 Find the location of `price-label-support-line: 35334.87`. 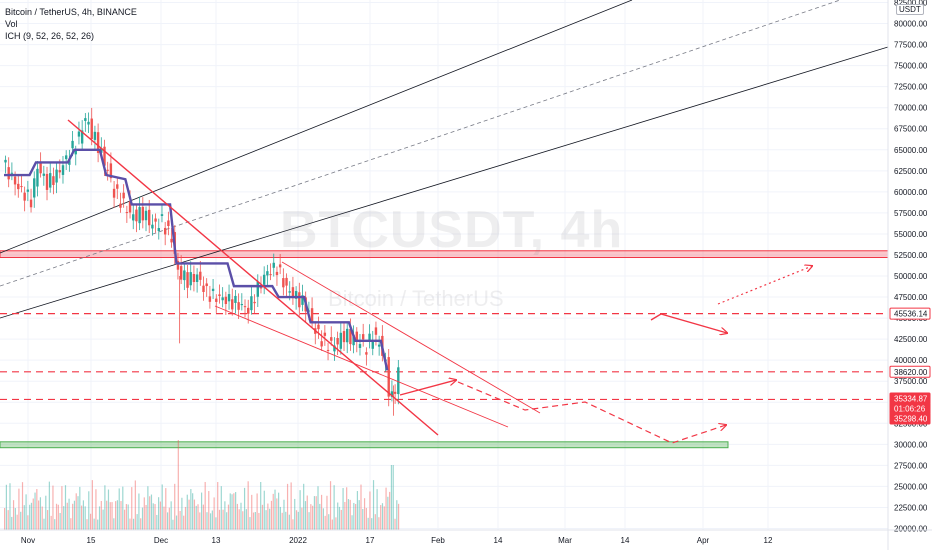

price-label-support-line: 35334.87 is located at coordinates (910, 398).